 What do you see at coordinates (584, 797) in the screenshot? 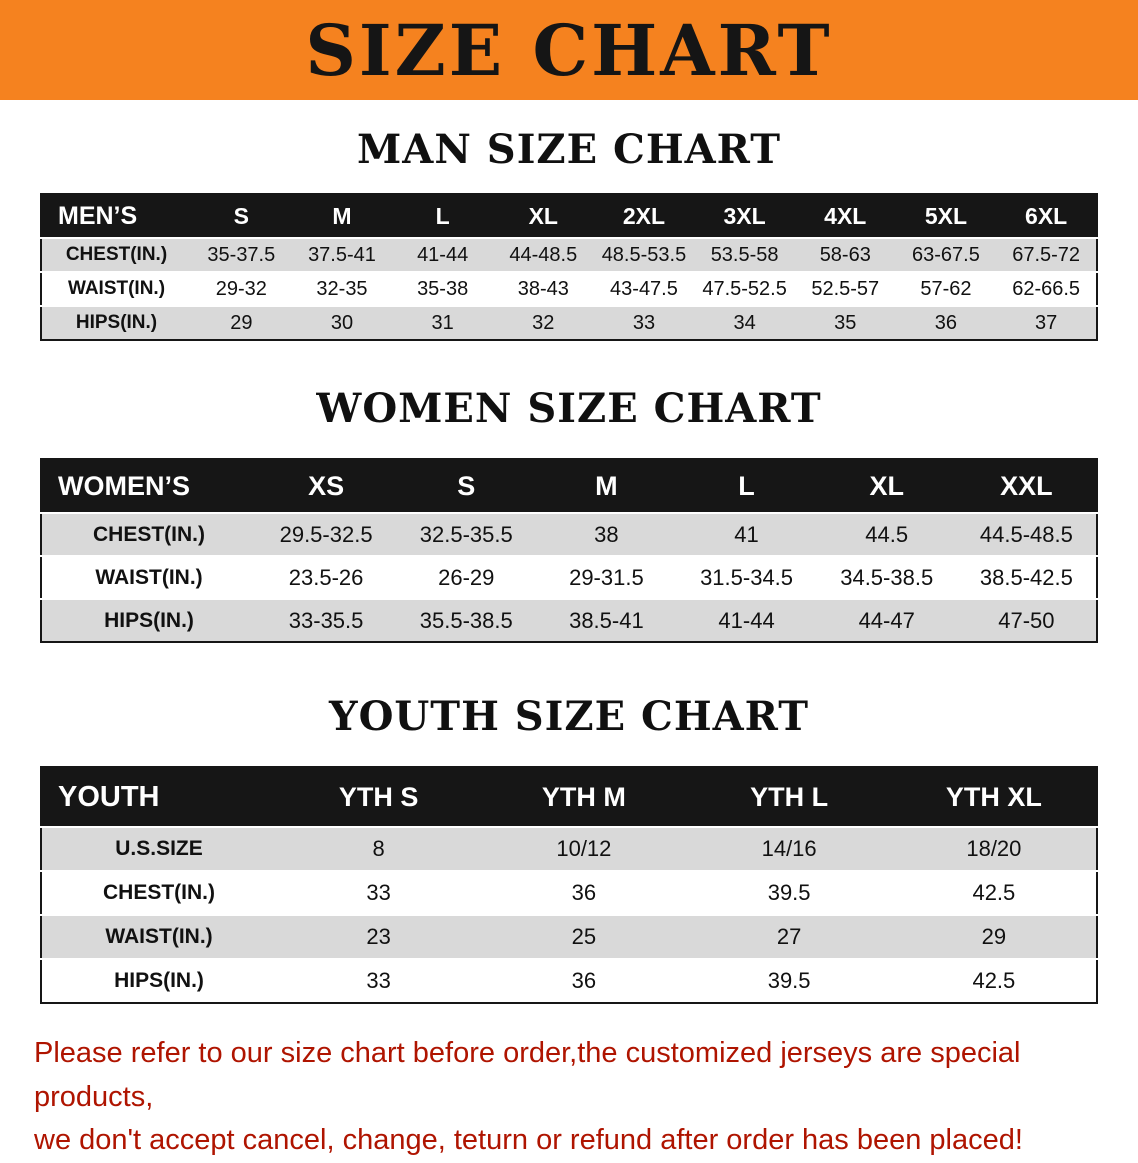
I see `size-column-header: YTH M` at bounding box center [584, 797].